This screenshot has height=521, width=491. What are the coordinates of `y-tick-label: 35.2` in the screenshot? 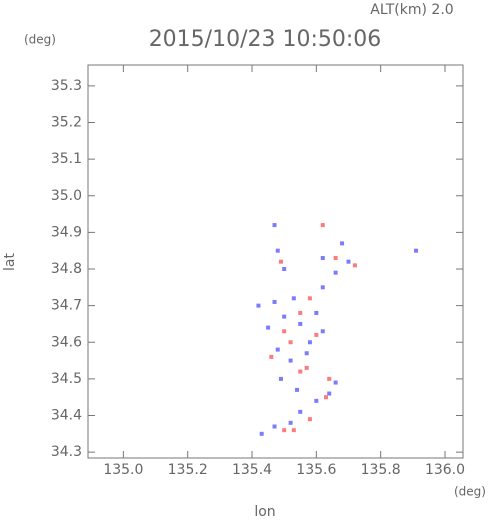 It's located at (66, 123).